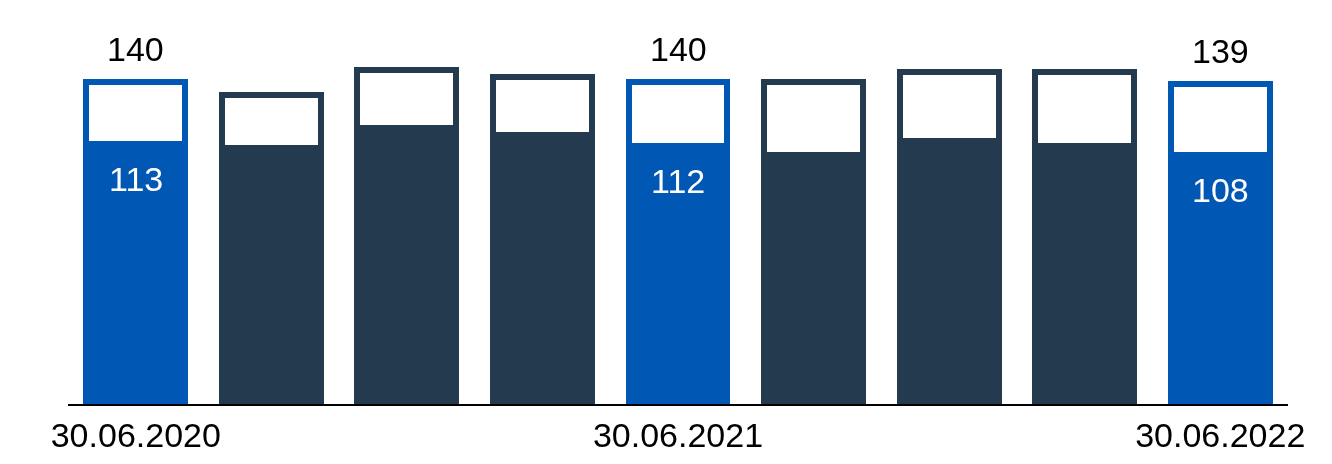  What do you see at coordinates (678, 181) in the screenshot?
I see `data-label: 112` at bounding box center [678, 181].